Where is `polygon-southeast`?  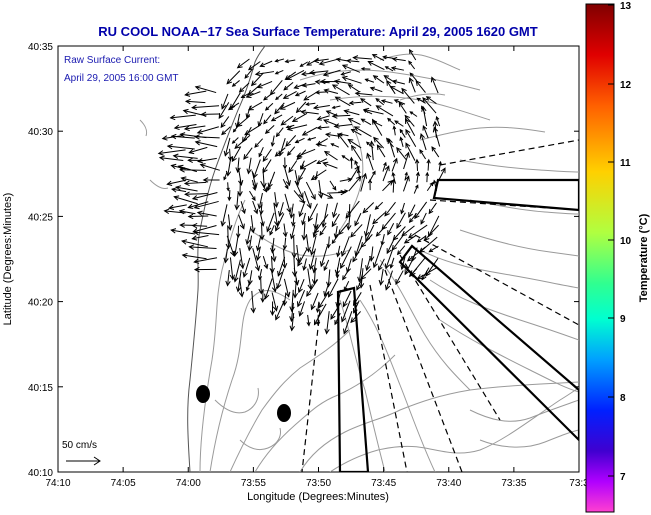
polygon-southeast is located at coordinates (488, 343).